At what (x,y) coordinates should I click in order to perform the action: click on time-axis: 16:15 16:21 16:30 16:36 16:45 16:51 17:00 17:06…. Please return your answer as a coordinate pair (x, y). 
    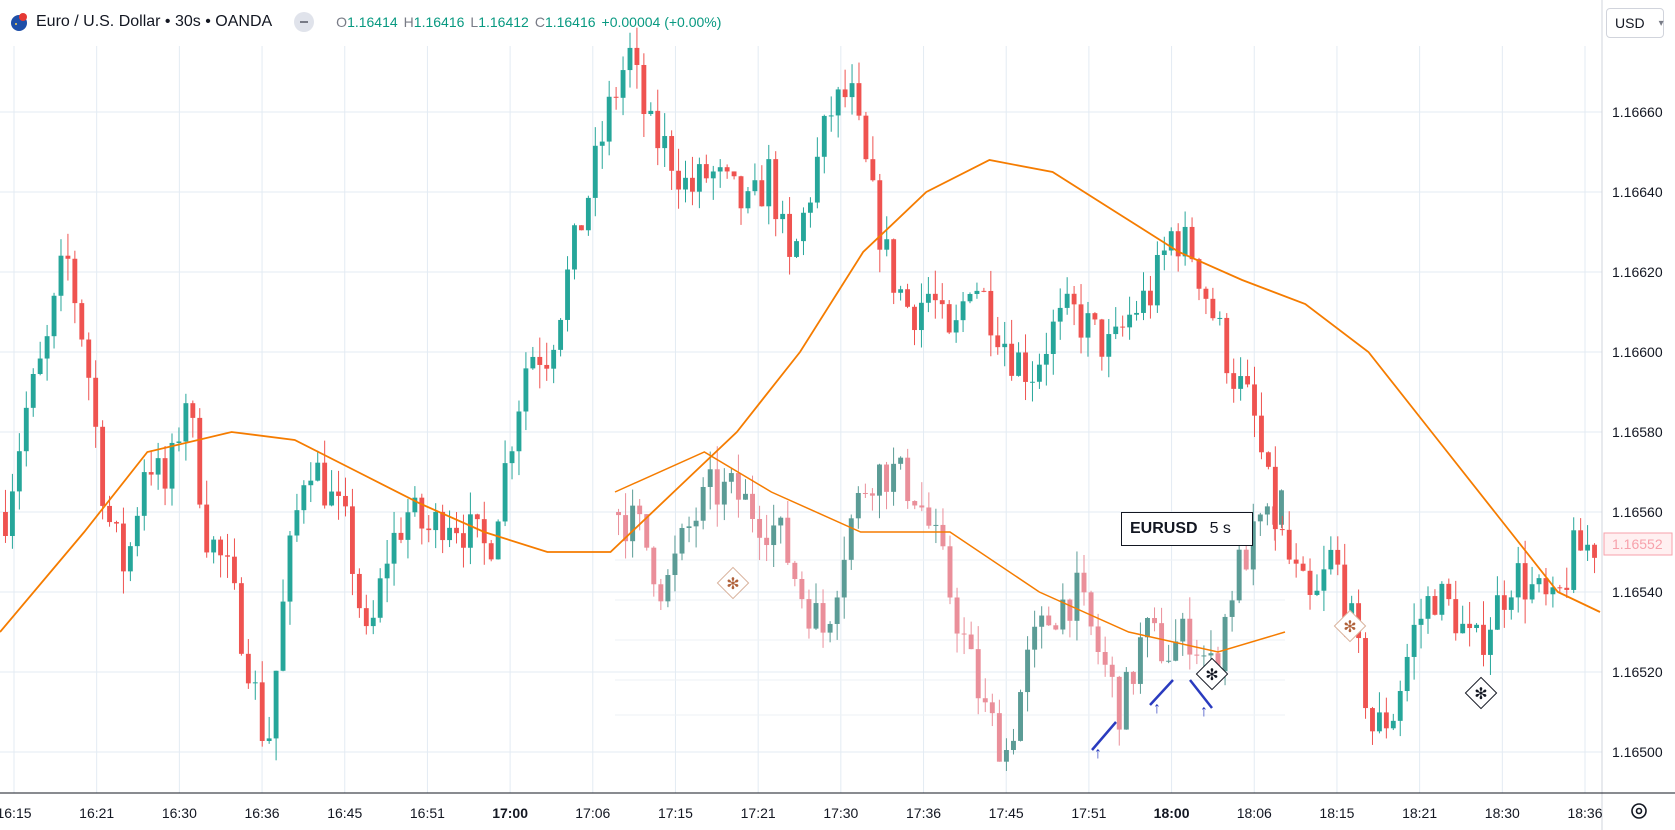
    Looking at the image, I should click on (801, 813).